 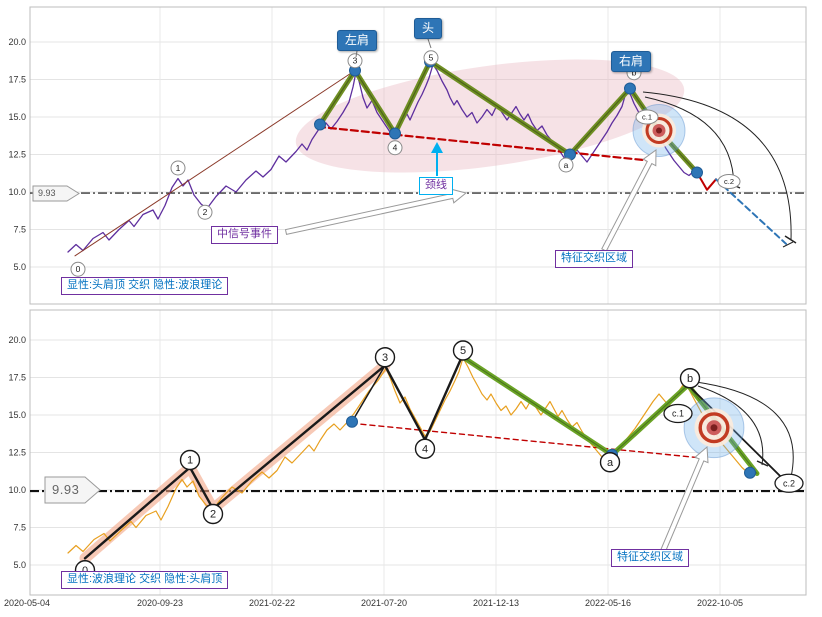 I want to click on wave-point-label: c.2, so click(x=729, y=181).